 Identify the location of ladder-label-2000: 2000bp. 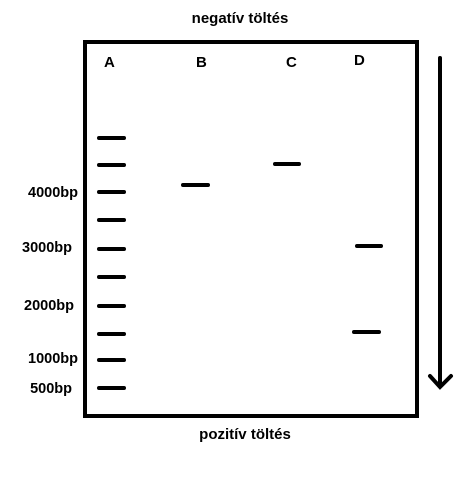
(49, 306).